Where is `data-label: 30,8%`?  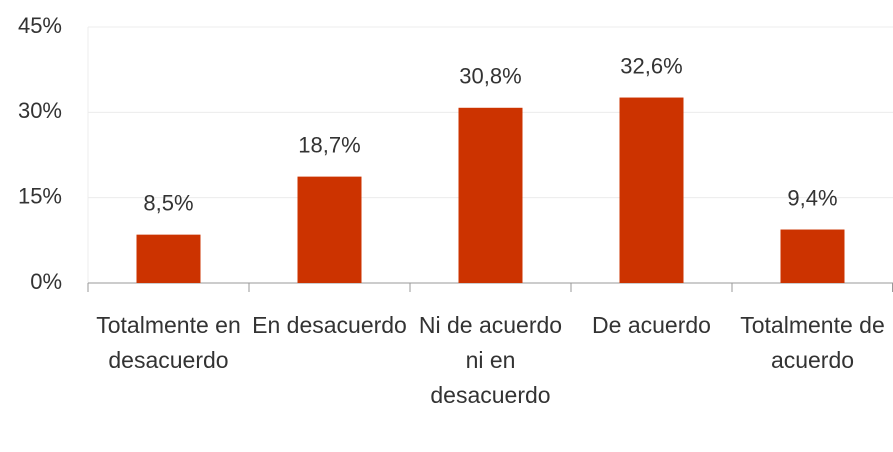 data-label: 30,8% is located at coordinates (490, 76).